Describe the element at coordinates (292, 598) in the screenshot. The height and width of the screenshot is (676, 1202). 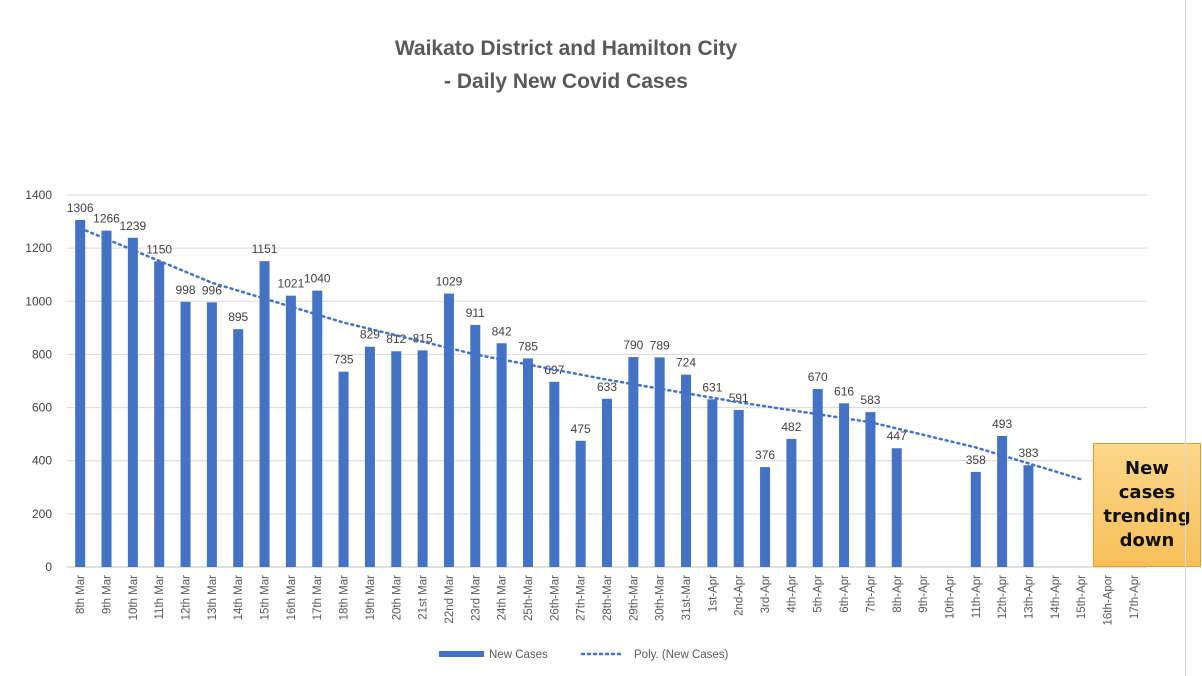
I see `x-tick-label: 16th Mar` at that location.